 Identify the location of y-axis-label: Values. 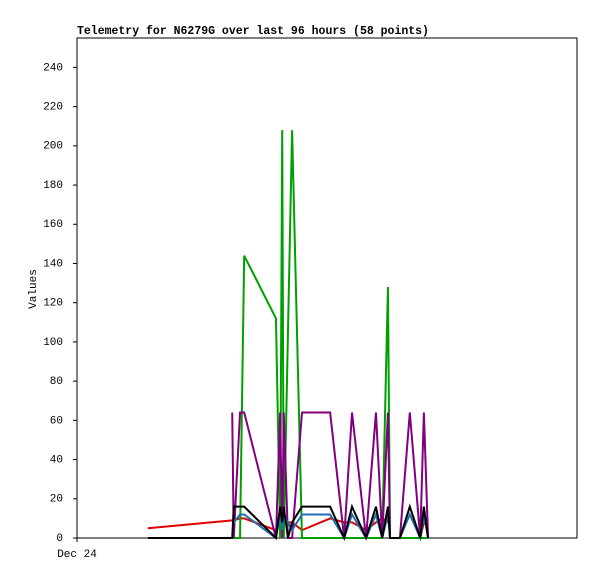
(34, 289).